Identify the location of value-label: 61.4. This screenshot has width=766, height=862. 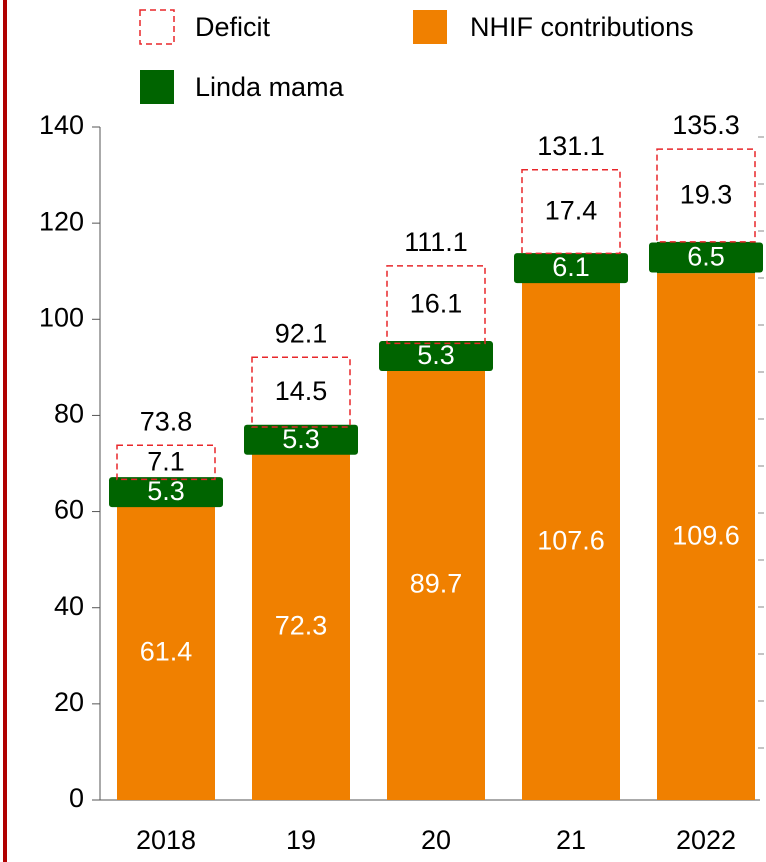
(166, 652).